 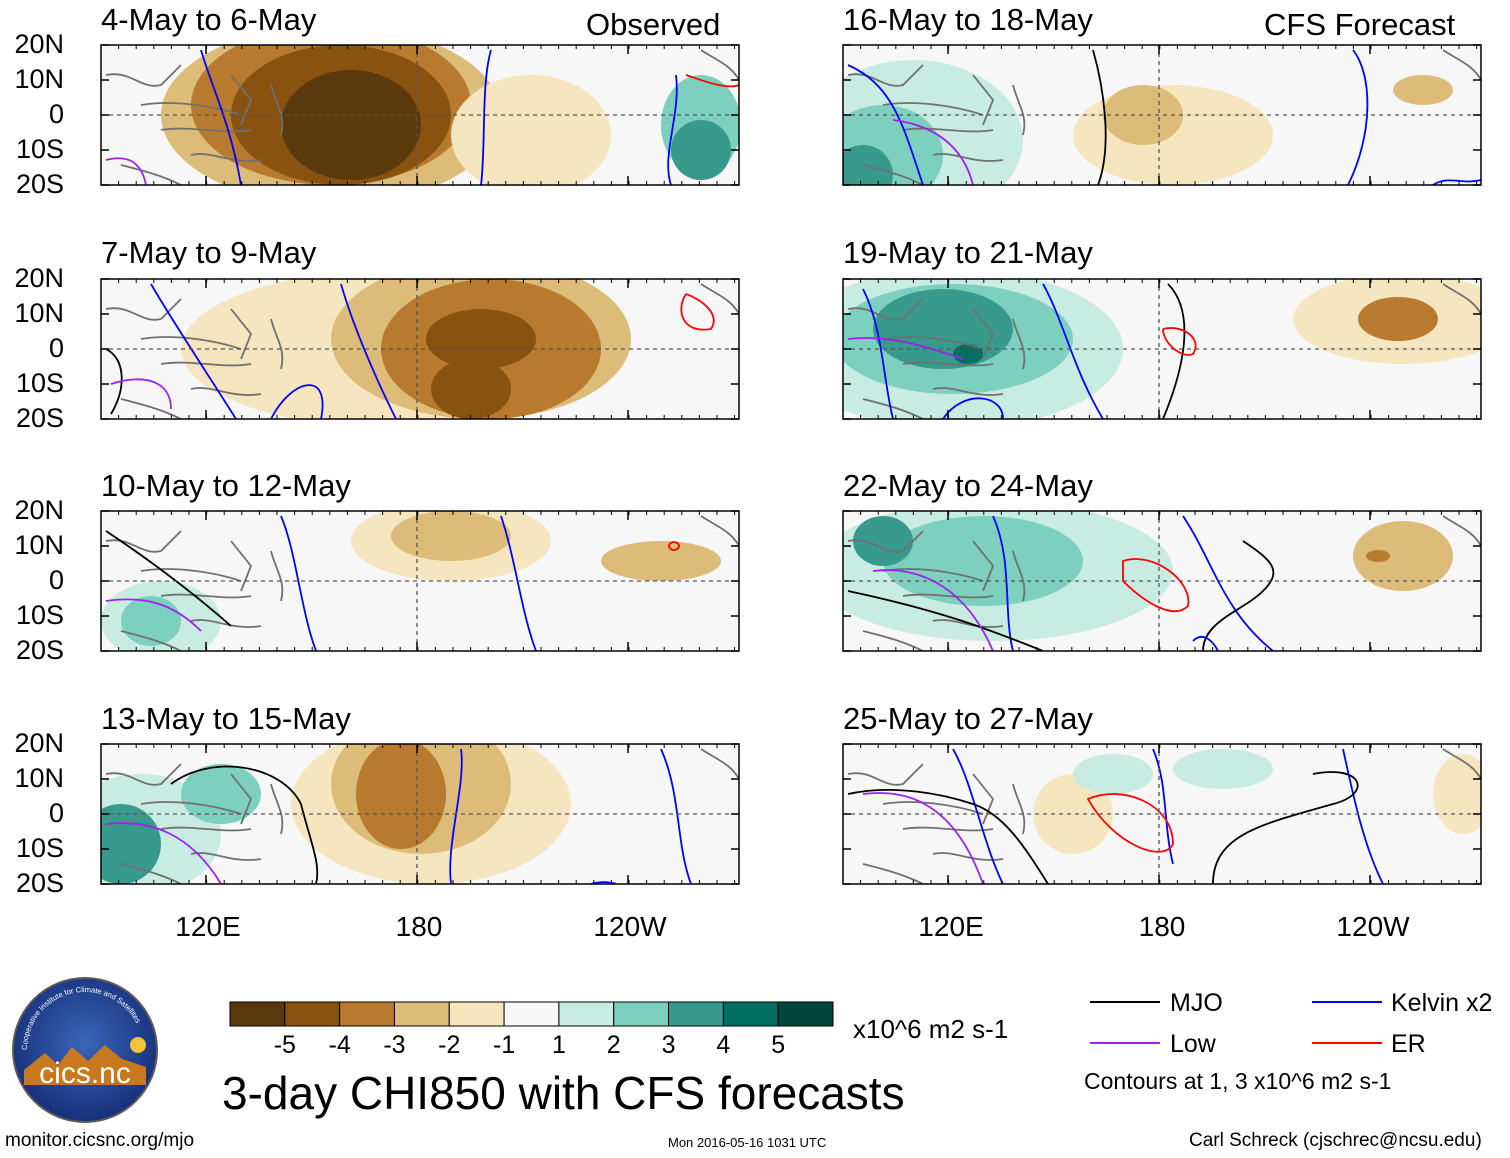 I want to click on panel-title-8: 25-May to 27-May, so click(x=968, y=718).